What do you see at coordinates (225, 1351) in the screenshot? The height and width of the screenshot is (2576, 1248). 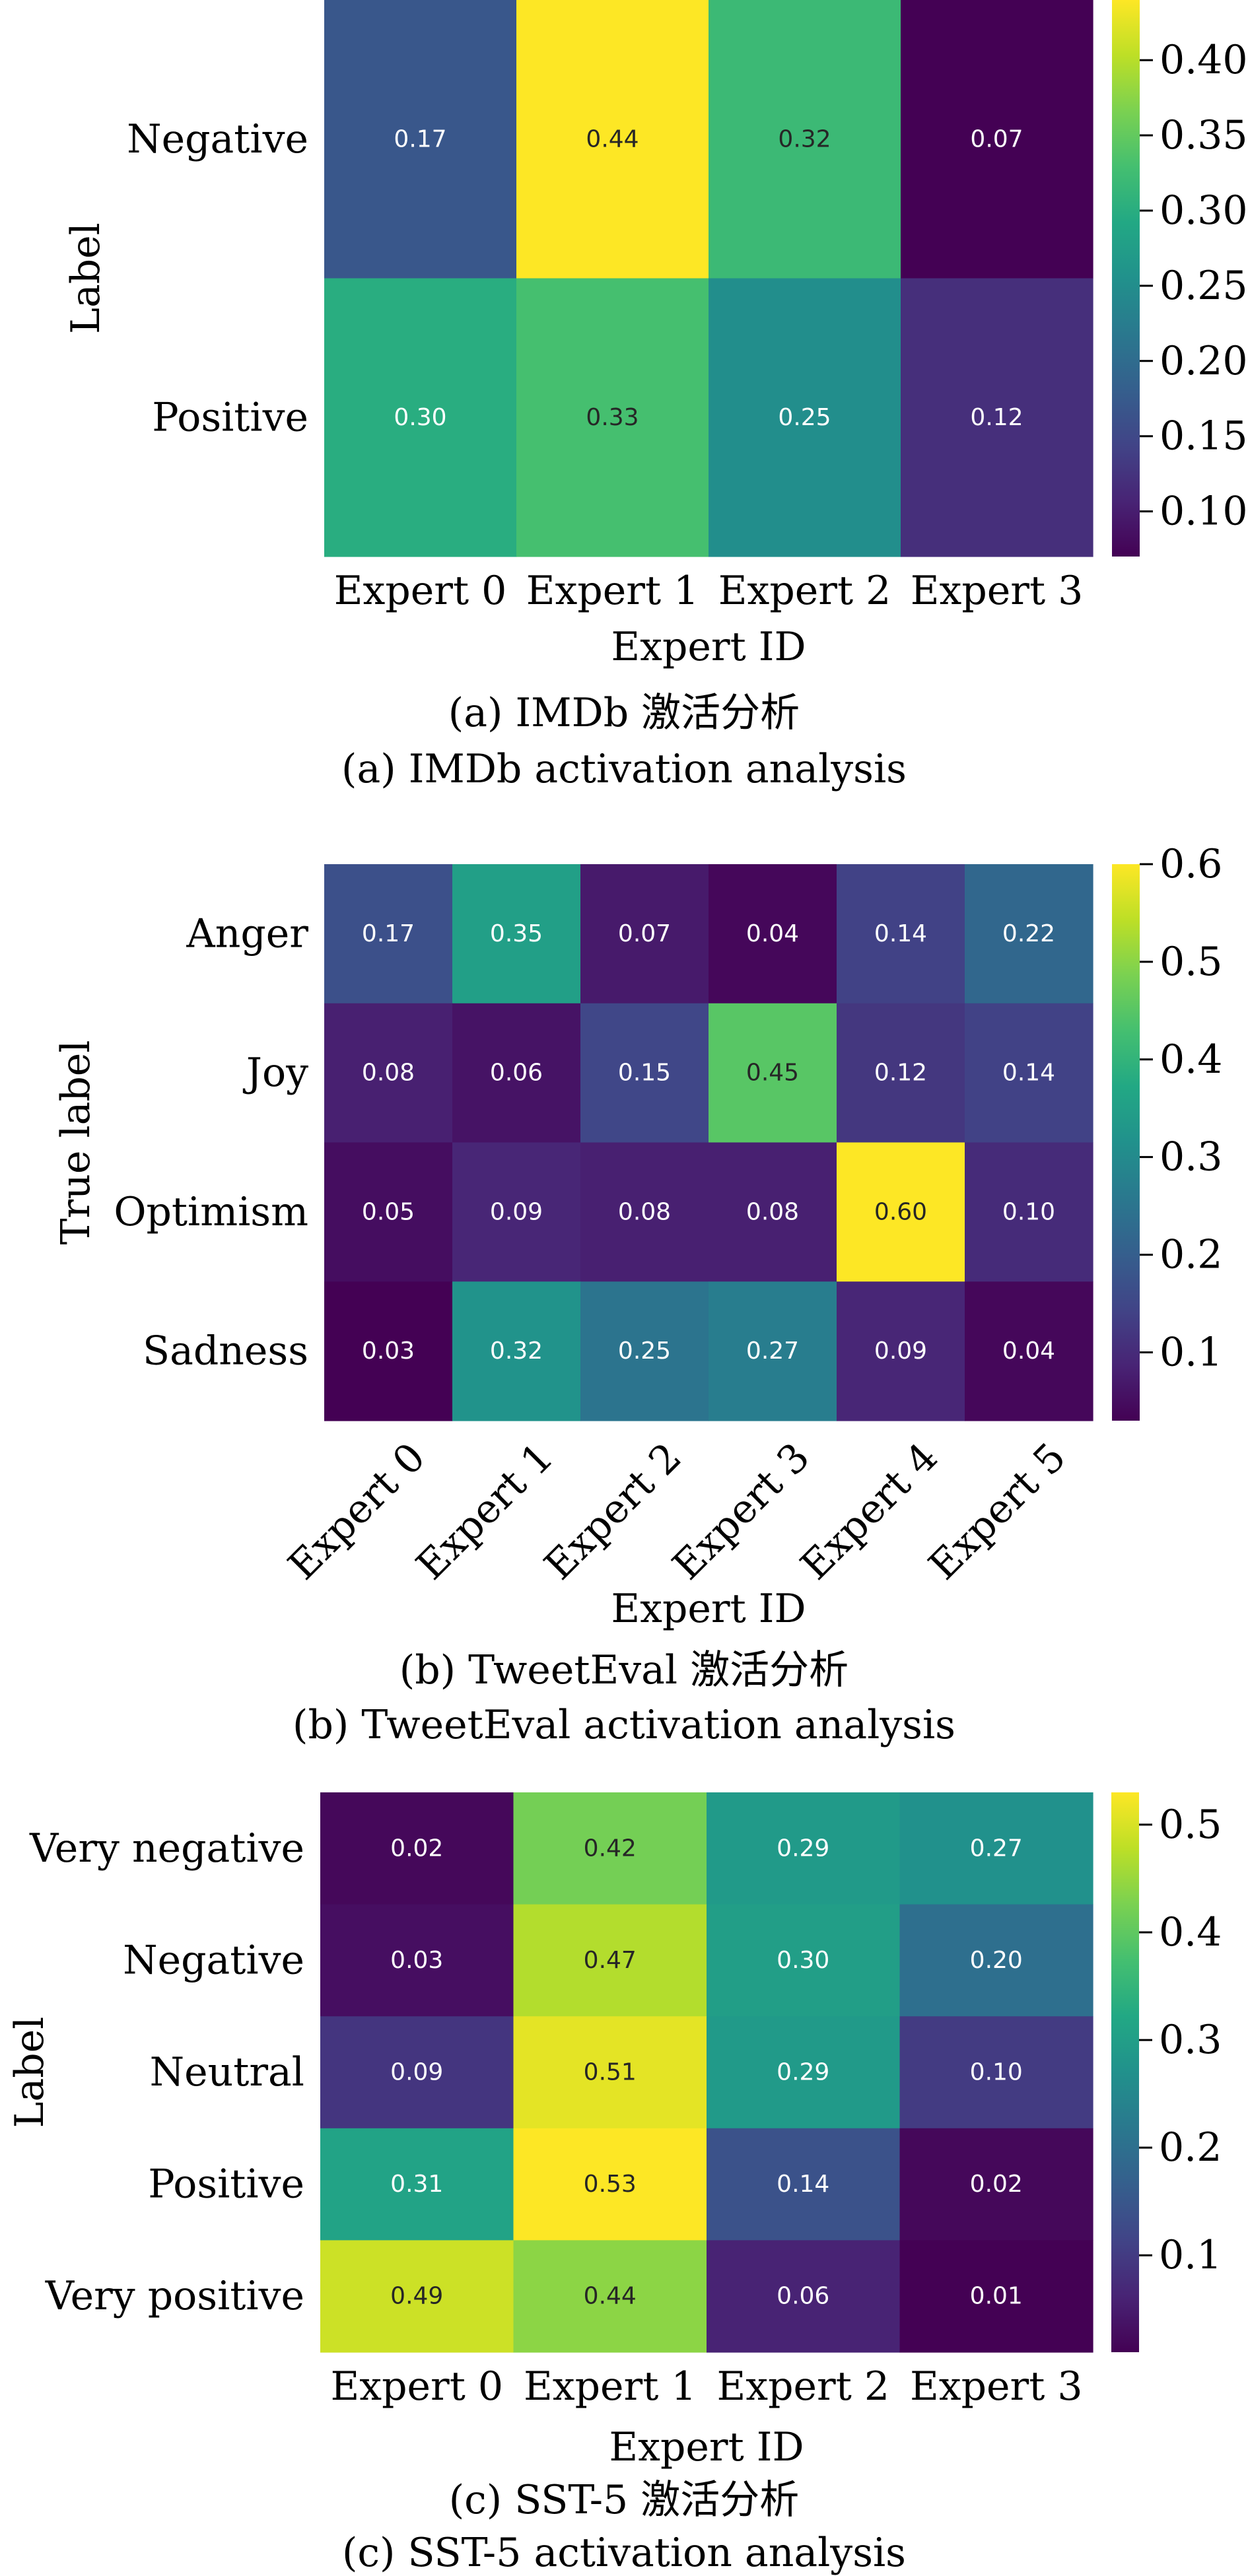 I see `y-tick-label: Sadness` at bounding box center [225, 1351].